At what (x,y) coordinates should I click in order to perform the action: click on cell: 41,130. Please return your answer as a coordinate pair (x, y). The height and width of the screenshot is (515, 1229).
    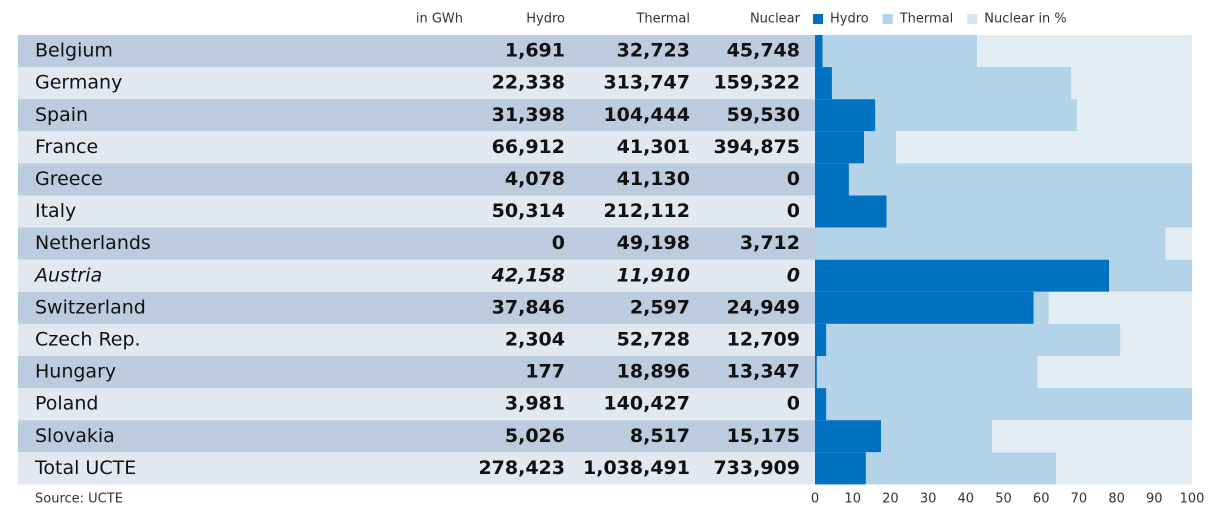
    Looking at the image, I should click on (653, 179).